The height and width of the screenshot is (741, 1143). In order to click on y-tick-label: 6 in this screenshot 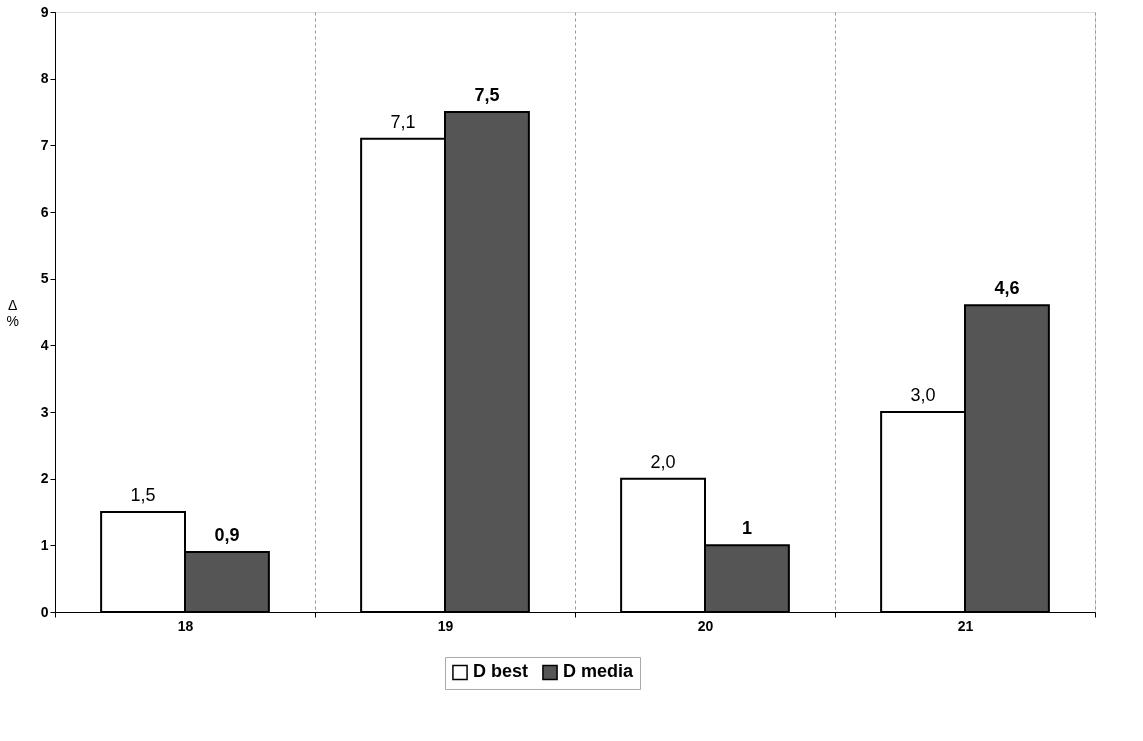, I will do `click(44, 211)`.